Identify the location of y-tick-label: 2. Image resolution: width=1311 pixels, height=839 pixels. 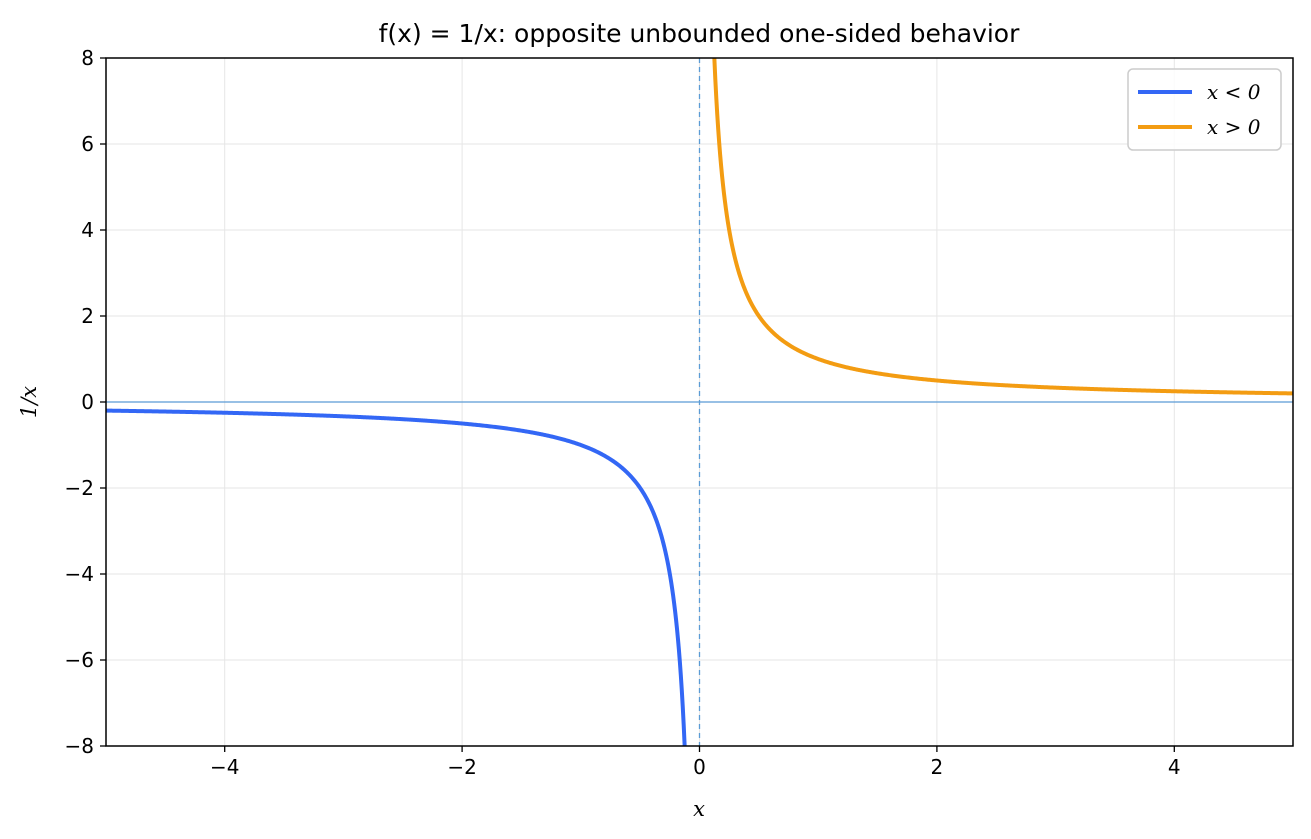
(87, 316).